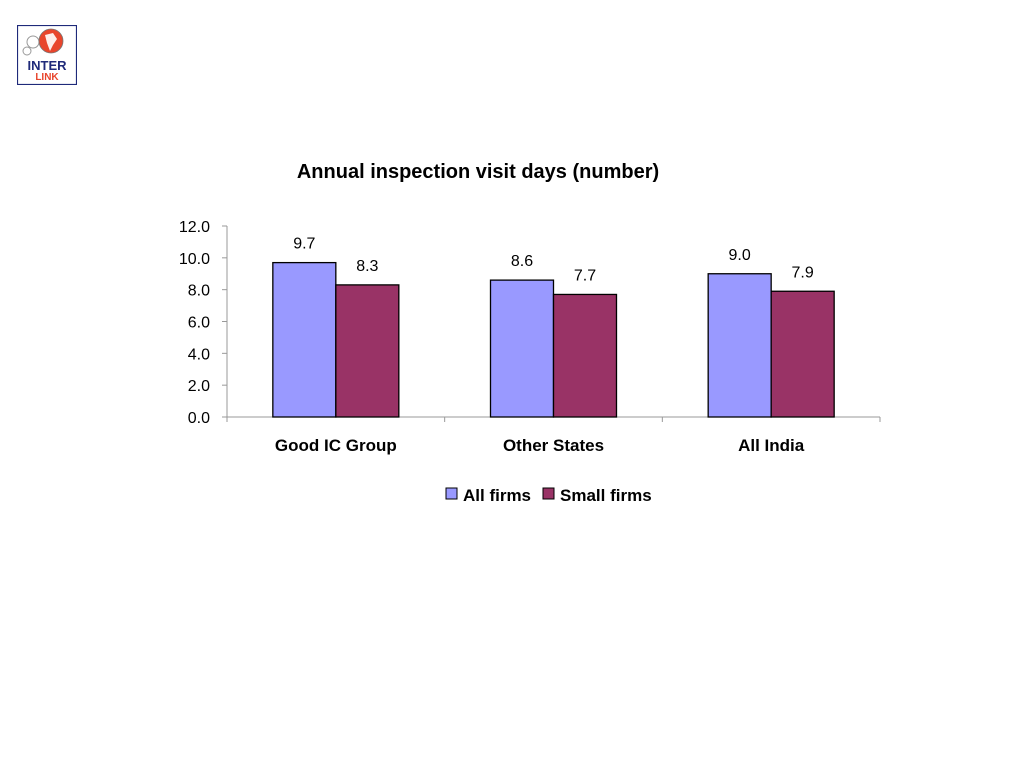 This screenshot has width=1024, height=768. I want to click on logo-text-top: INTER, so click(48, 65).